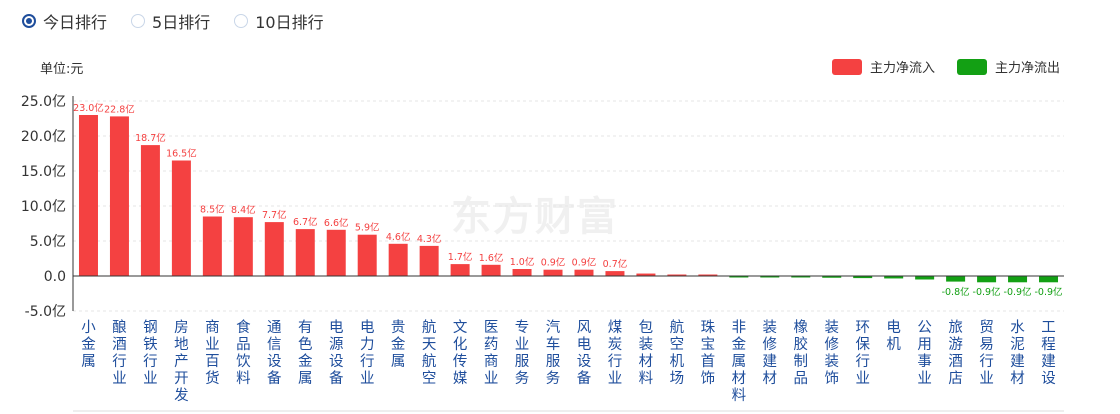 The height and width of the screenshot is (414, 1120). Describe the element at coordinates (289, 22) in the screenshot. I see `tab-10day-label: 10日排行` at that location.